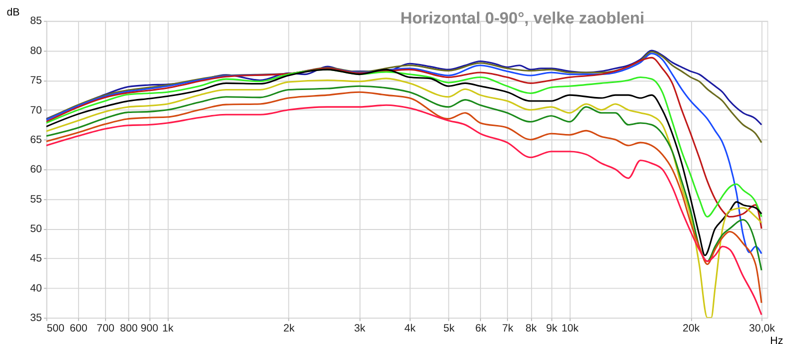 The image size is (800, 344). Describe the element at coordinates (79, 328) in the screenshot. I see `x-tick-label: 600` at that location.